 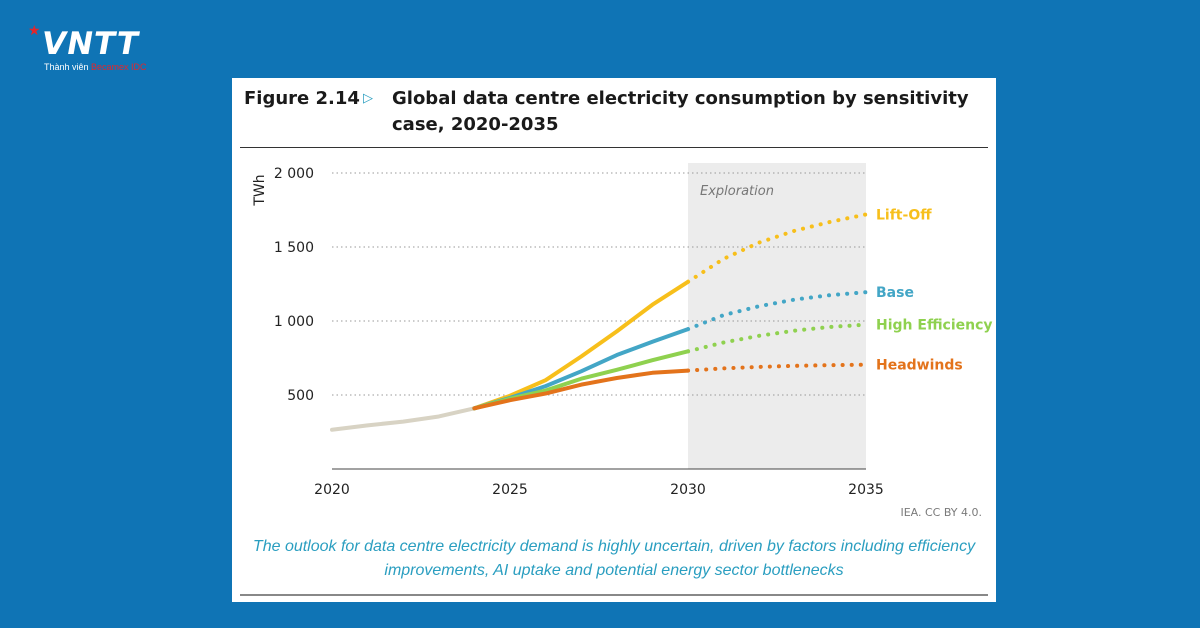 What do you see at coordinates (403, 419) in the screenshot?
I see `series-line-historical` at bounding box center [403, 419].